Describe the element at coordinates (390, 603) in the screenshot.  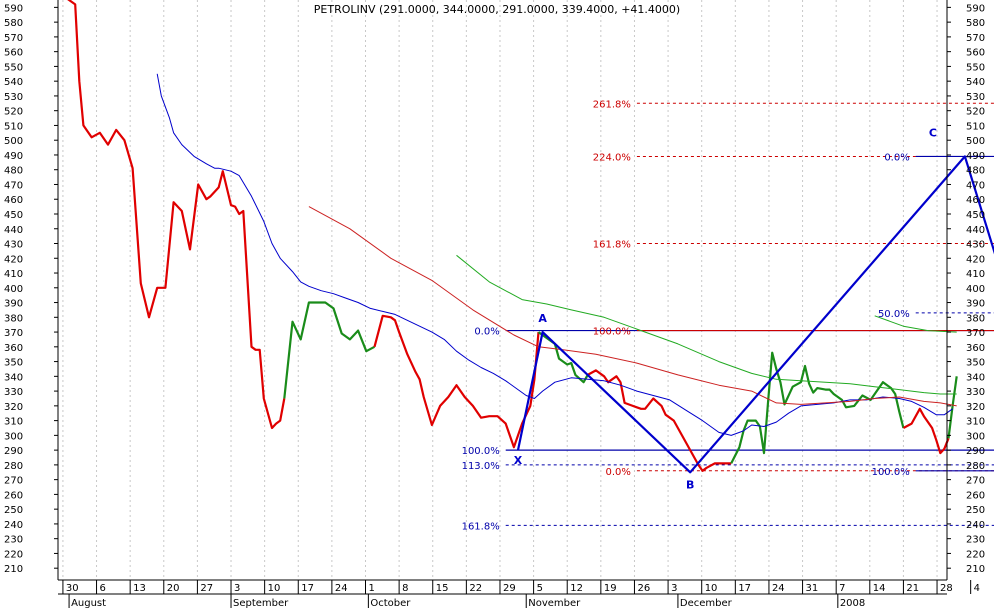
I see `x-month-label: October` at that location.